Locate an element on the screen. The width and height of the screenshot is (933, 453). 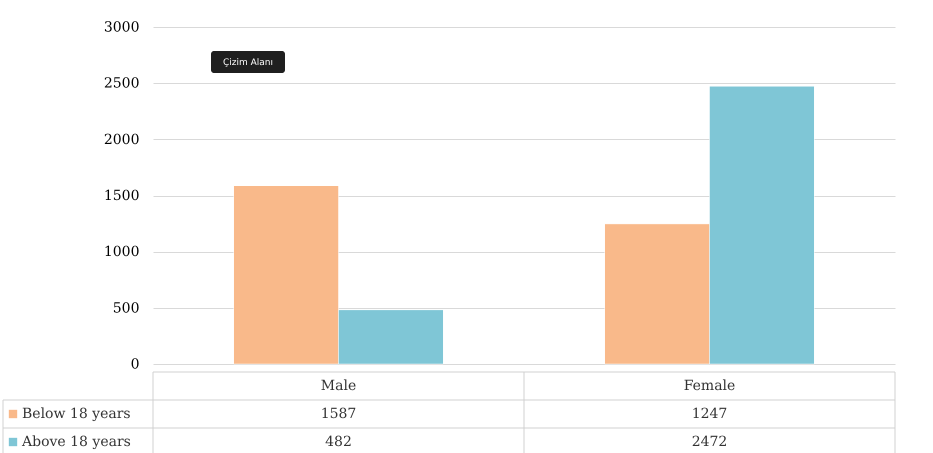
annotation: Çizim Alanı is located at coordinates (248, 63).